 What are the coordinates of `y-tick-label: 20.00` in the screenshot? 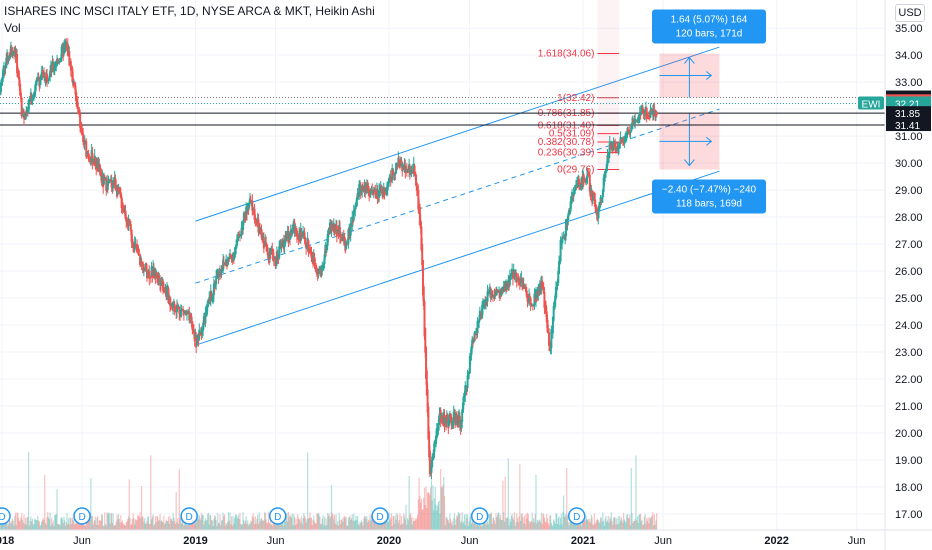 It's located at (909, 434).